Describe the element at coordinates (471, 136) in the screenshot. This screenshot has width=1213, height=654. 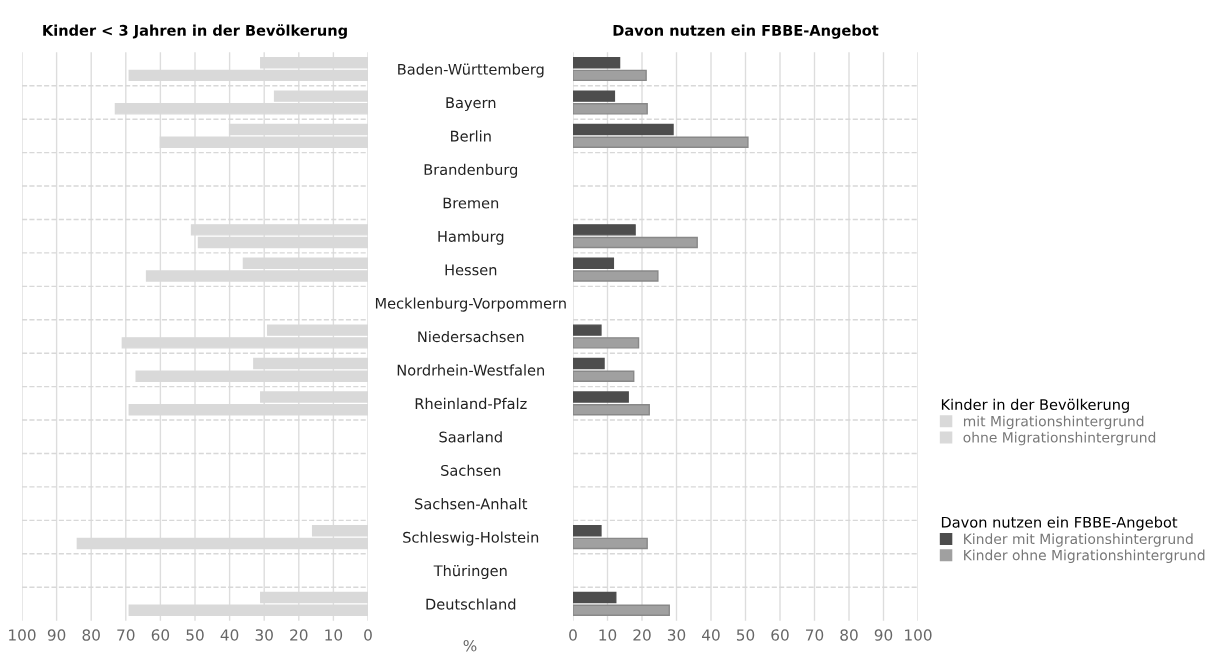
I see `y-tick-label: Berlin` at that location.